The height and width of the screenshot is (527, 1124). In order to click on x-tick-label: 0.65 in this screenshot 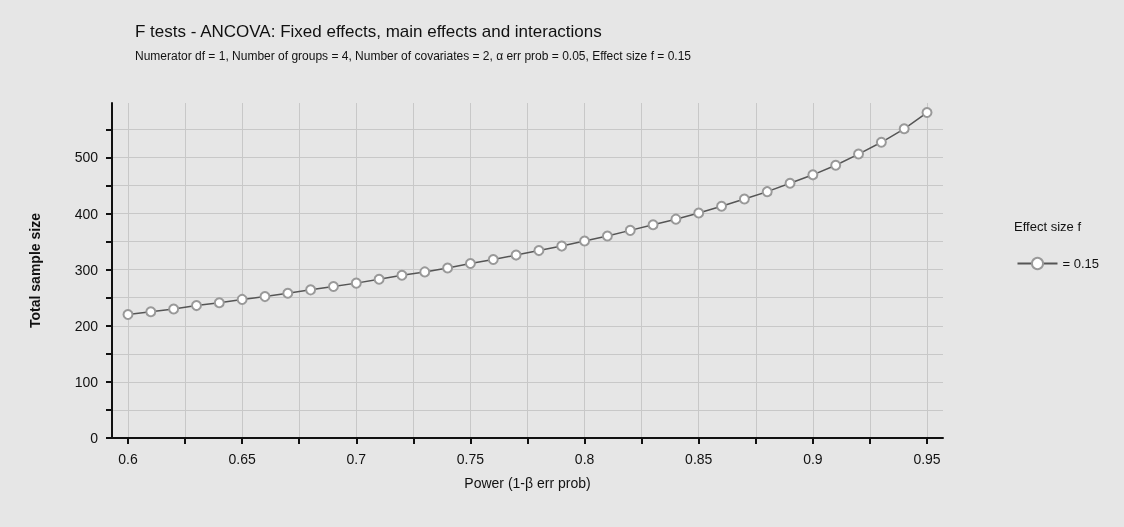, I will do `click(242, 459)`.